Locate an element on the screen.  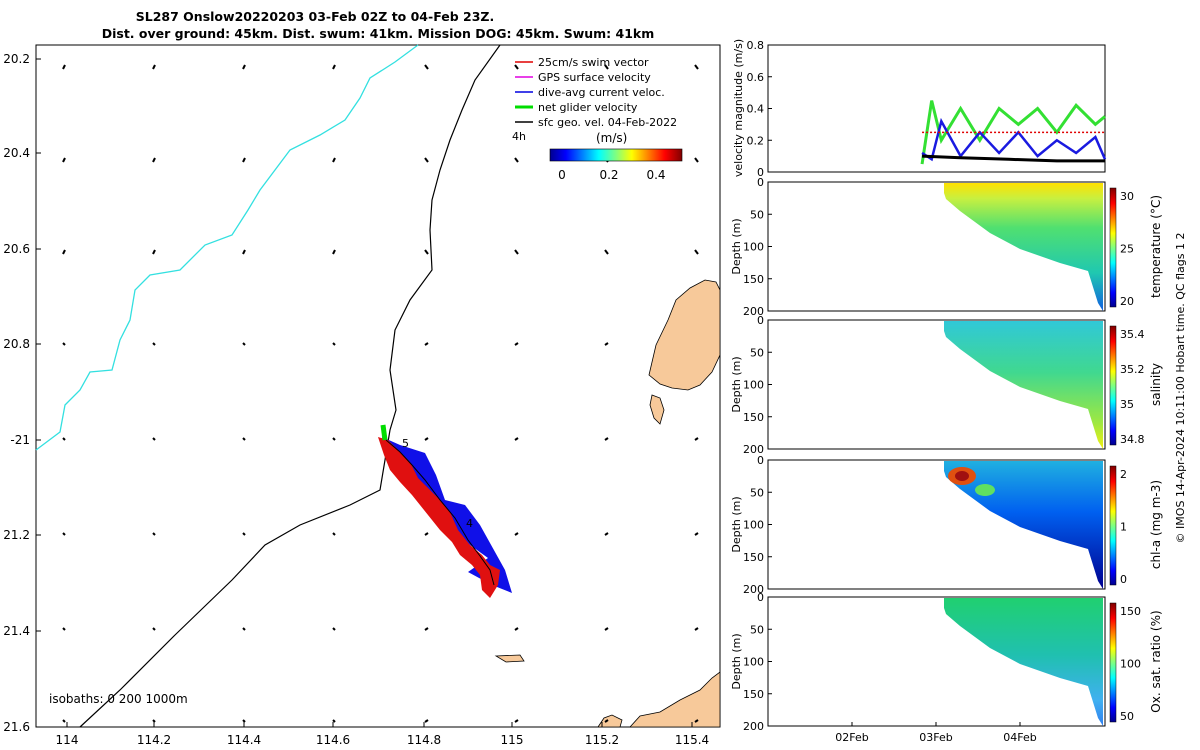
date-tick-label: 02Feb is located at coordinates (851, 737).